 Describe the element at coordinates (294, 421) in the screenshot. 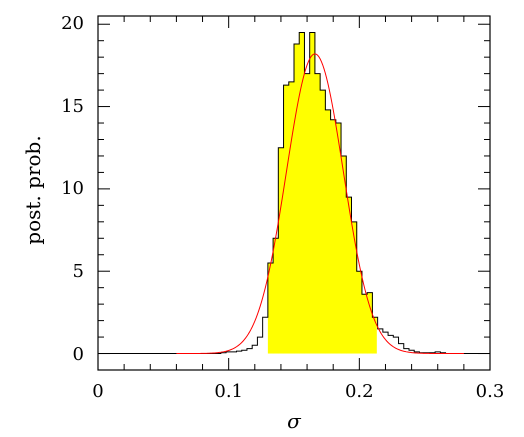

I see `x-axis-label: σ` at that location.